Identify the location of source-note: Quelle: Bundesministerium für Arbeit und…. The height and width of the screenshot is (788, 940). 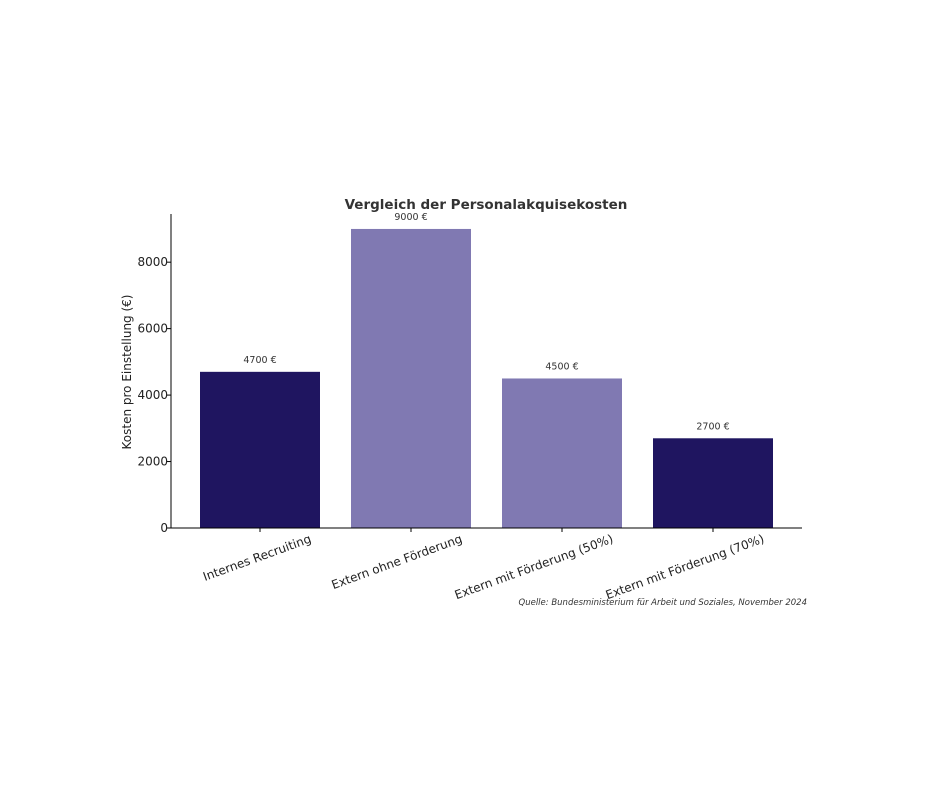
(663, 603).